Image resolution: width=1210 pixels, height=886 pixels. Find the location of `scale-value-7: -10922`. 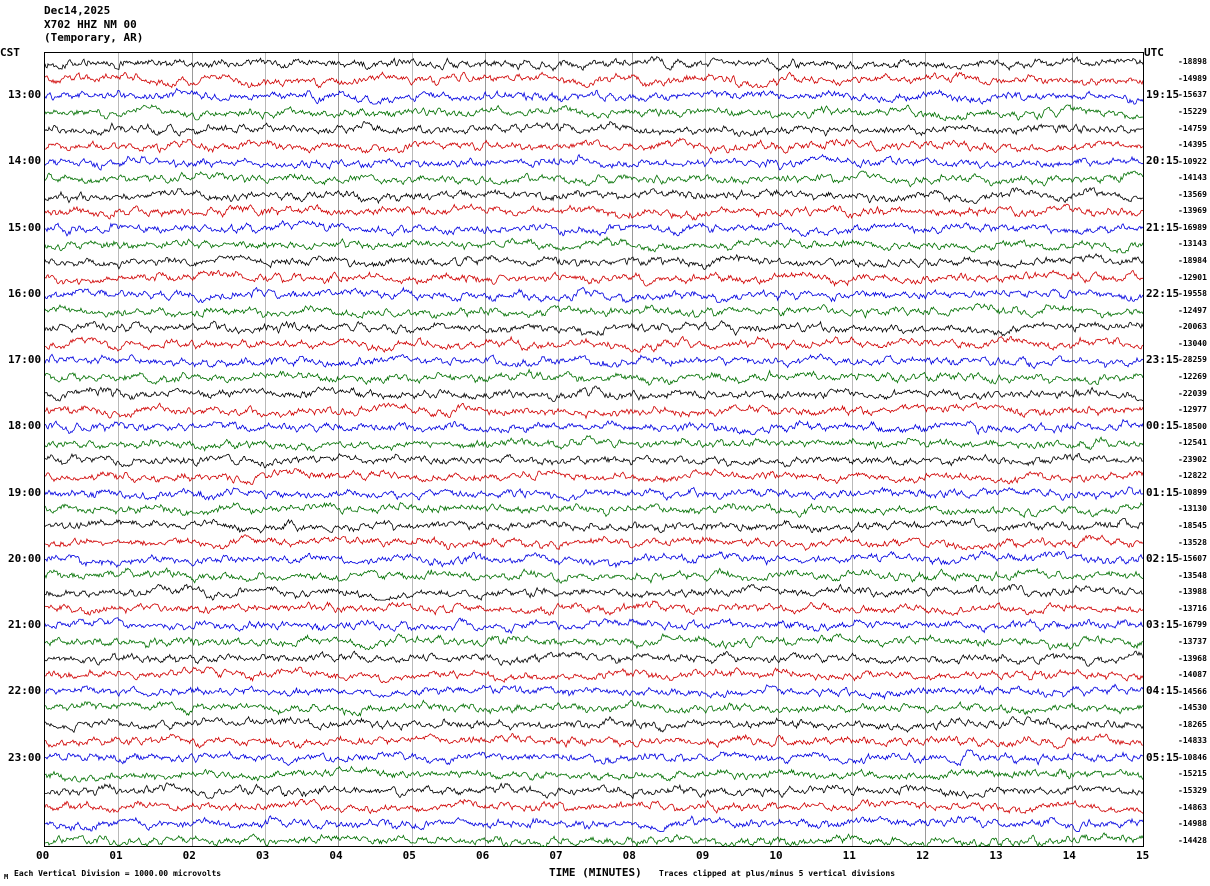

scale-value-7: -10922 is located at coordinates (1192, 161).